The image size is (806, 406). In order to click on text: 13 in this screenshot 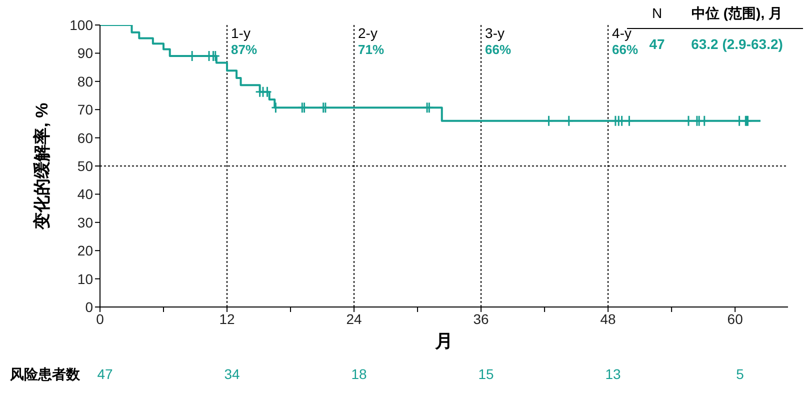, I will do `click(613, 374)`.